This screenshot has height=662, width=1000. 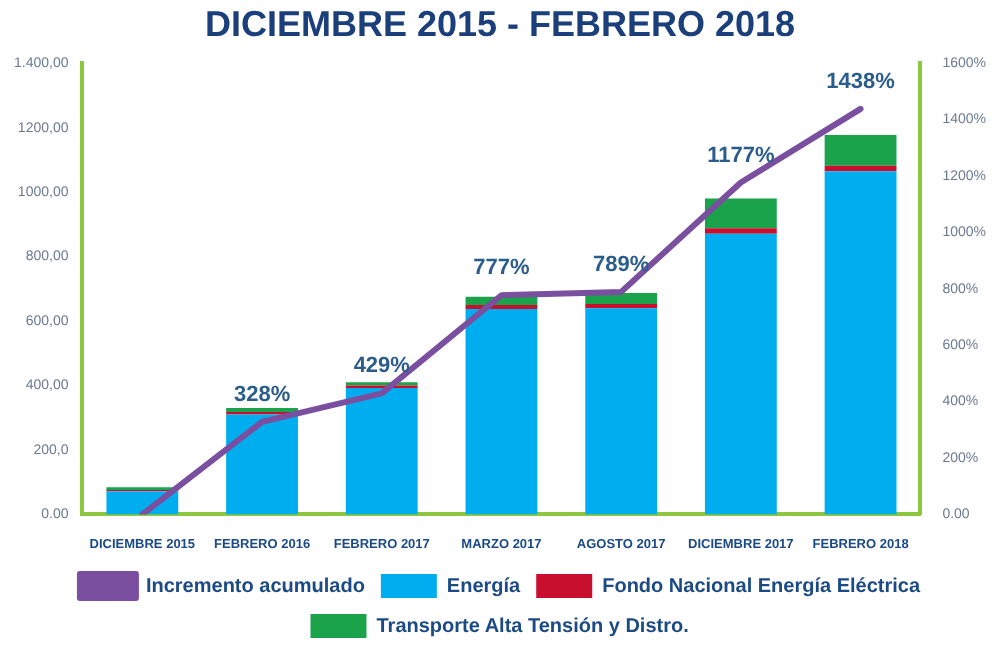 What do you see at coordinates (741, 155) in the screenshot?
I see `data-label: 1177%` at bounding box center [741, 155].